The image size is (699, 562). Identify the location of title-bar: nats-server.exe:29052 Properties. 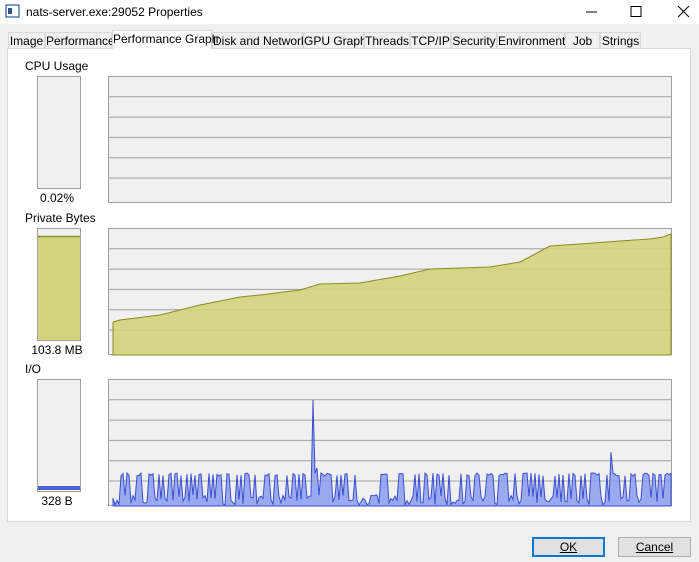
(349, 12).